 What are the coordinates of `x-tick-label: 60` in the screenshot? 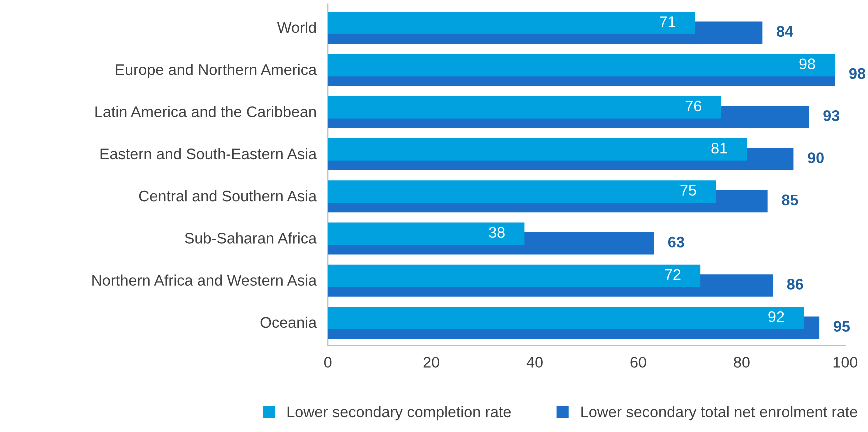 It's located at (638, 362).